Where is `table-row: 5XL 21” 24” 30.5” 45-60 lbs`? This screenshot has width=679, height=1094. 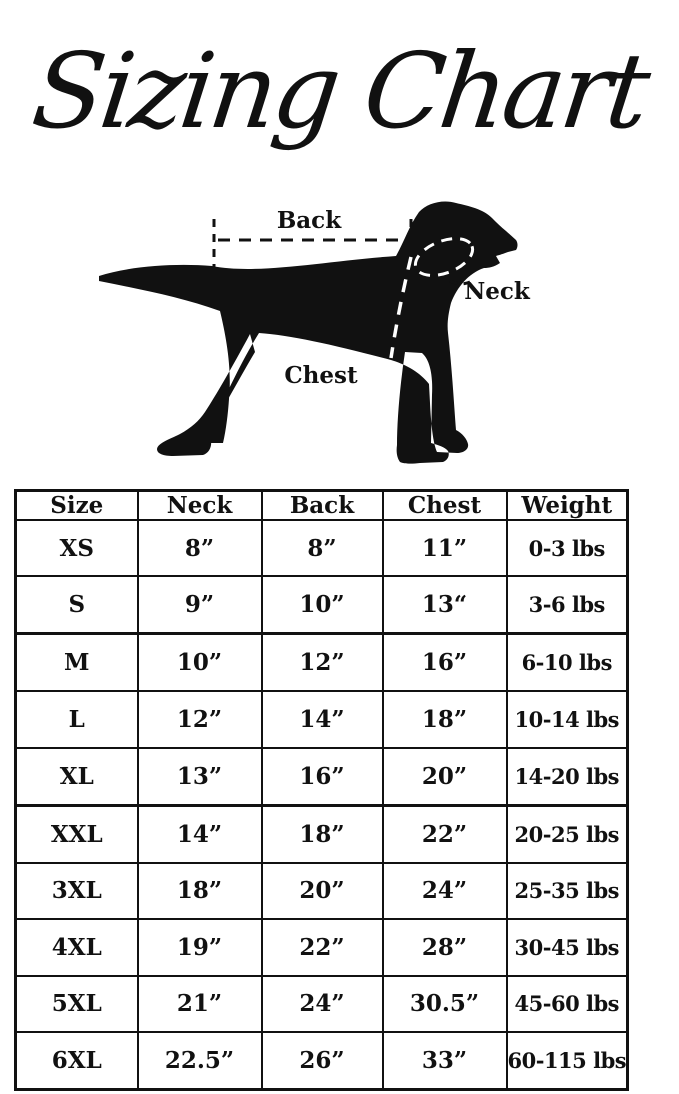 table-row: 5XL 21” 24” 30.5” 45-60 lbs is located at coordinates (321, 1003).